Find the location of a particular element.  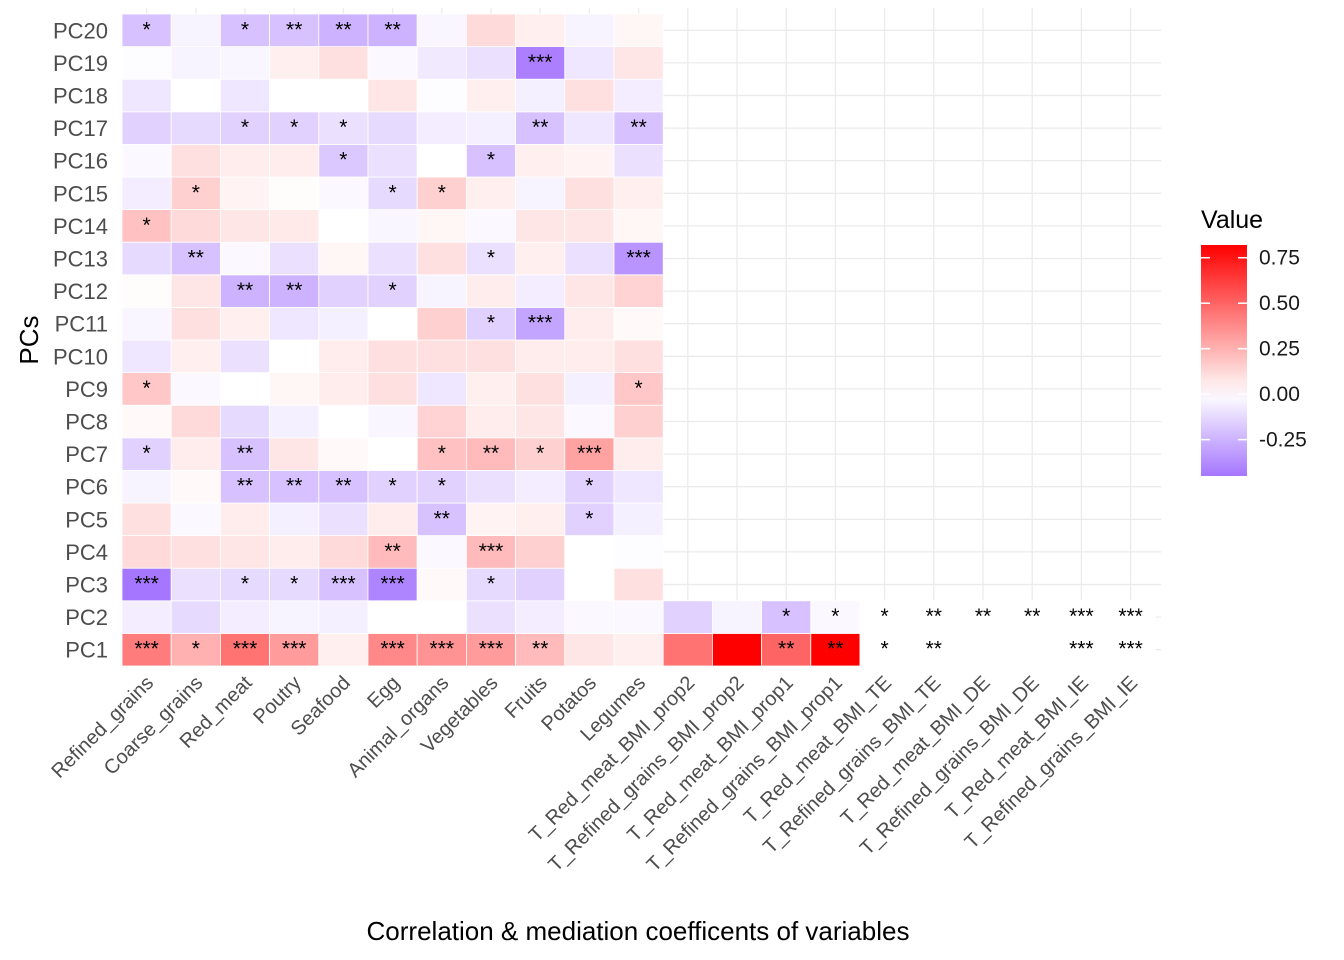

legend-tick-label: 0.25 is located at coordinates (1279, 349).